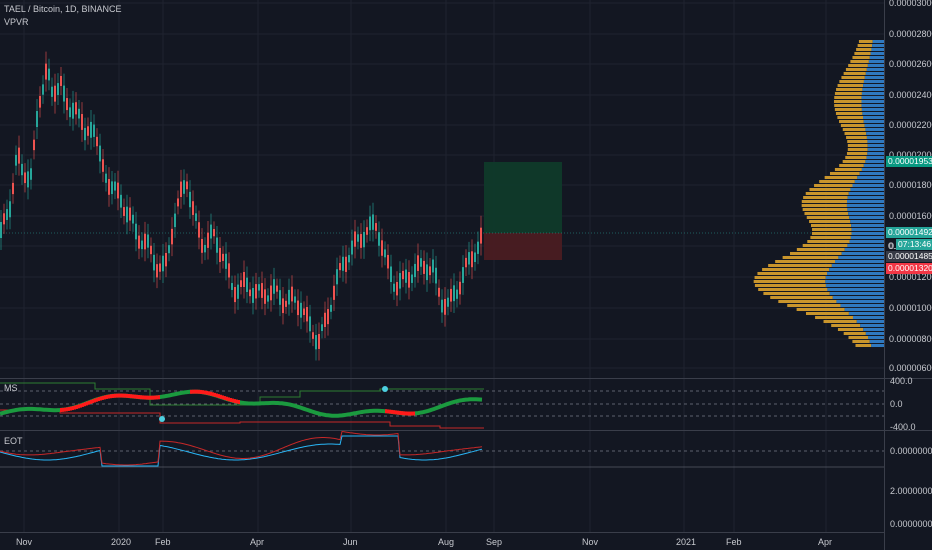 This screenshot has height=550, width=932. Describe the element at coordinates (13, 441) in the screenshot. I see `eot-label: EOT` at that location.